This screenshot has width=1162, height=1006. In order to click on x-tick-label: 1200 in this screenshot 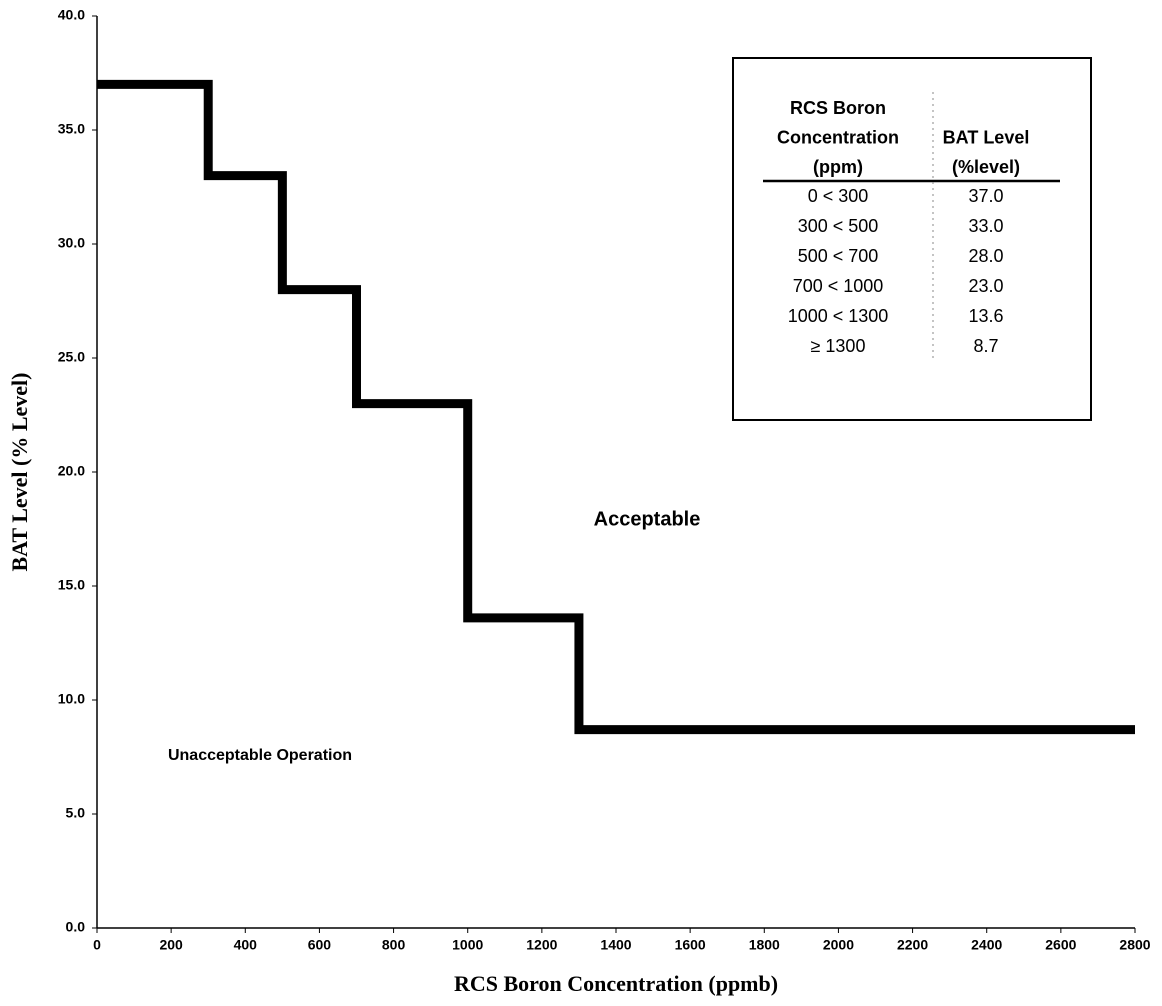, I will do `click(541, 945)`.